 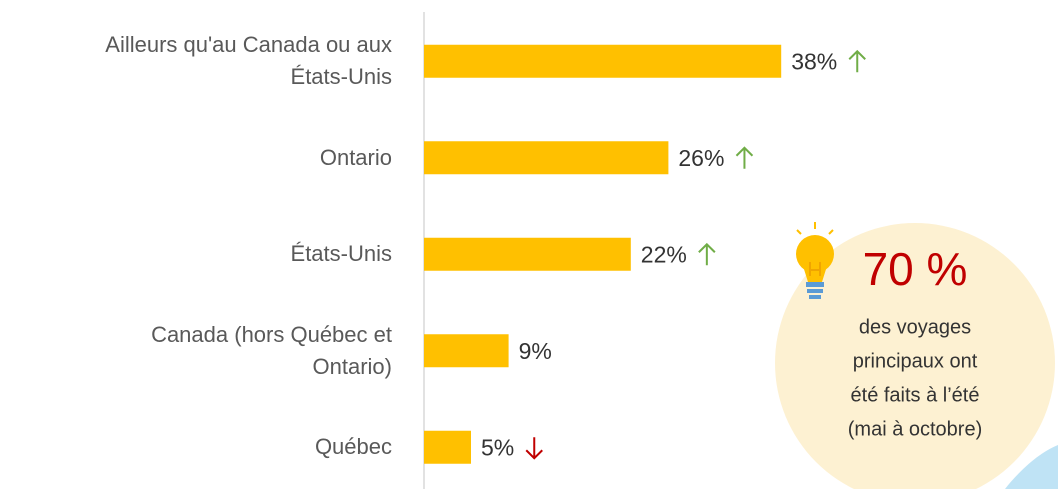 What do you see at coordinates (814, 61) in the screenshot?
I see `value-label: 38%` at bounding box center [814, 61].